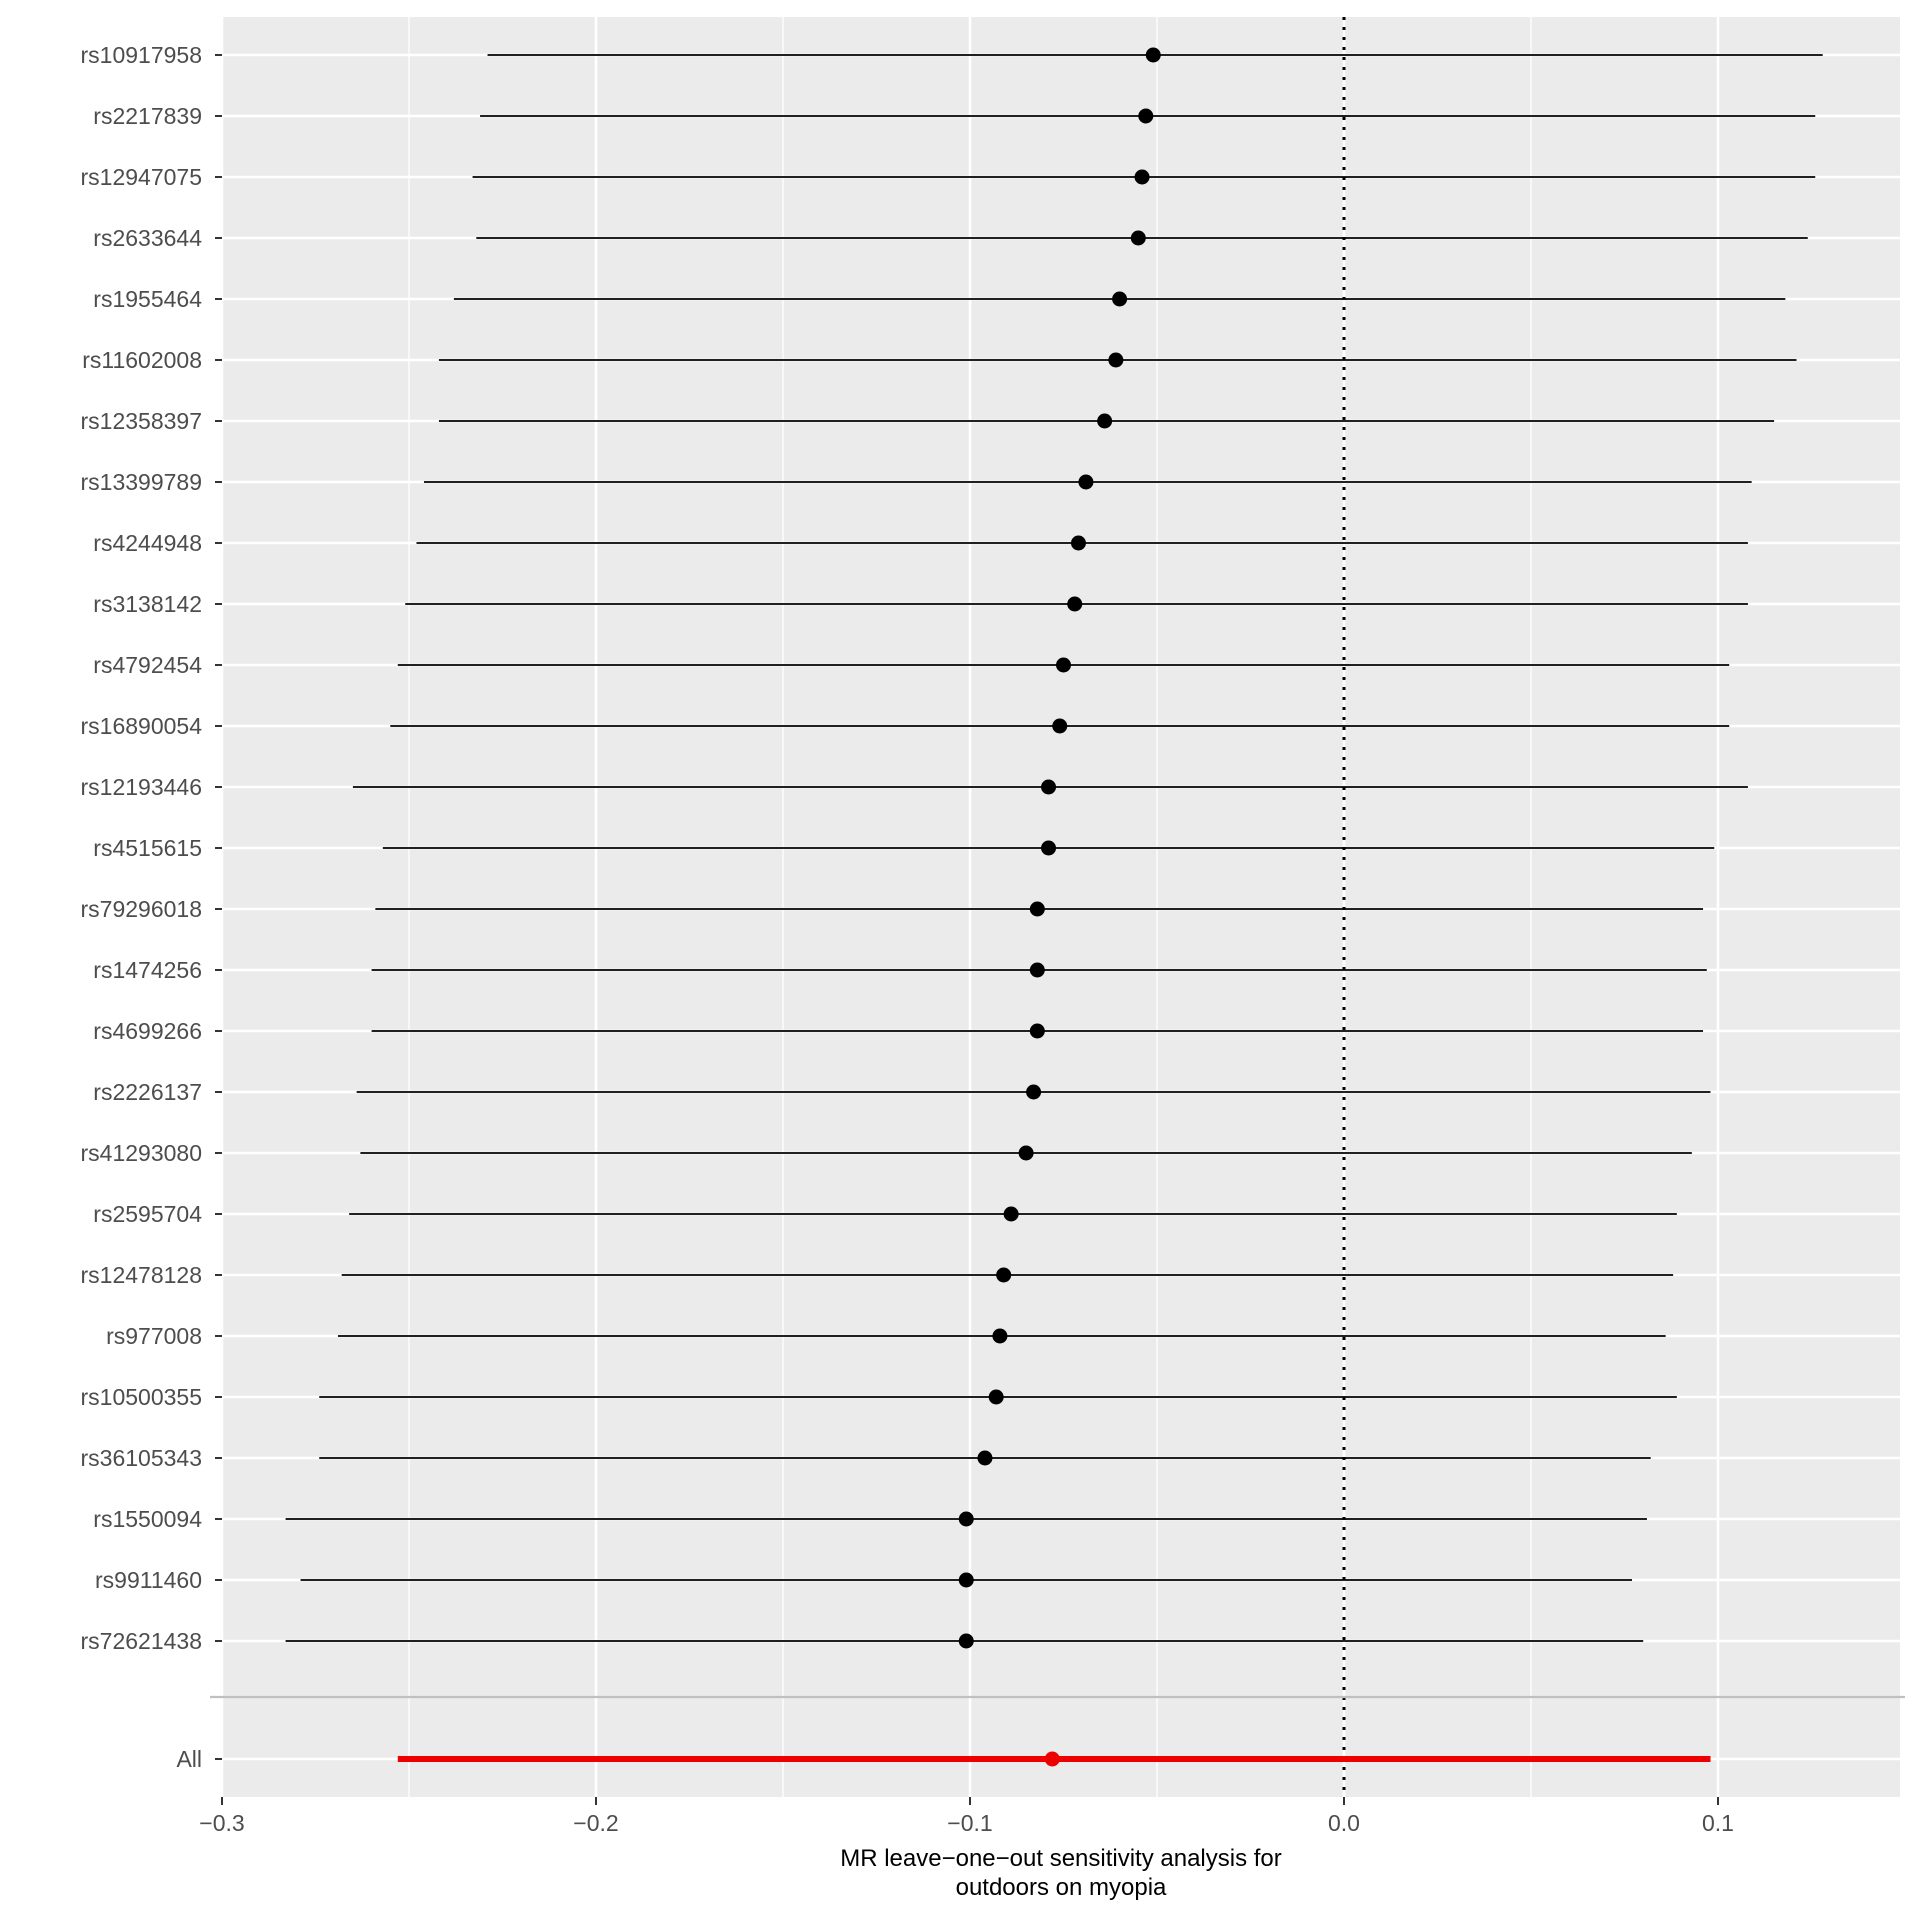 The width and height of the screenshot is (1920, 1920). I want to click on y-tick-label: rs9911460, so click(148, 1580).